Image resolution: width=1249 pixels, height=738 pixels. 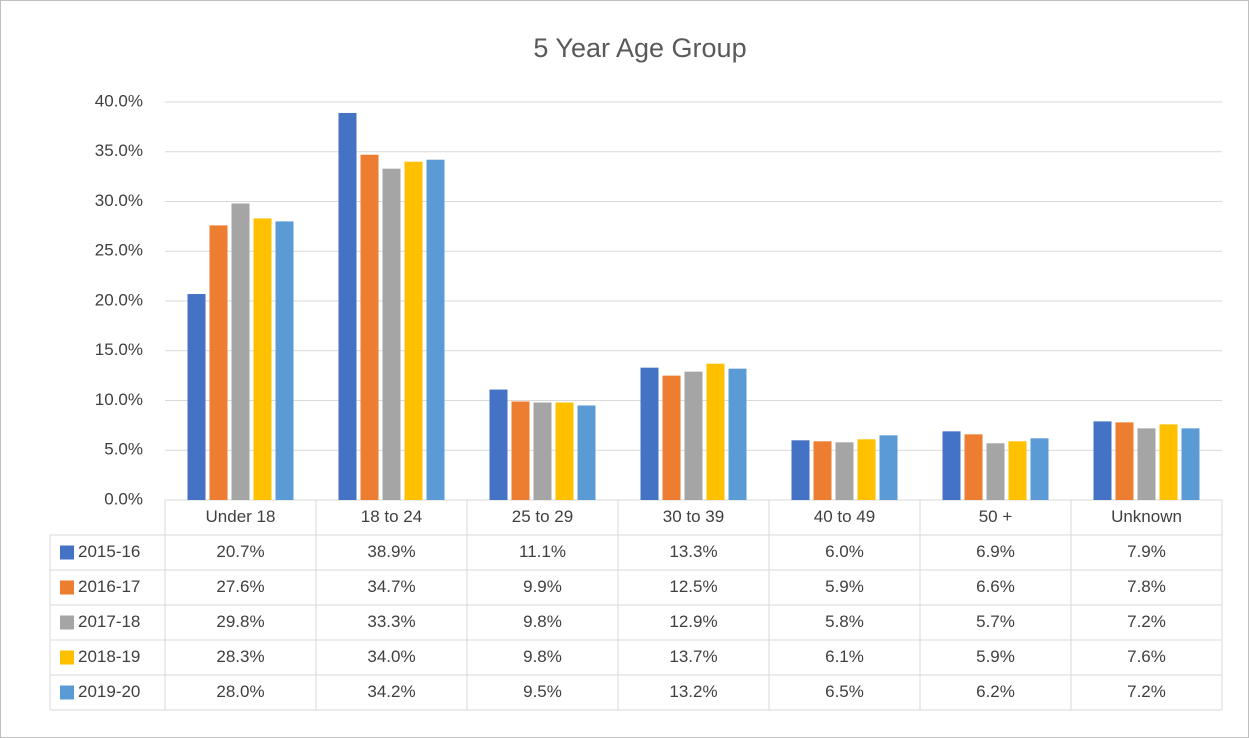 I want to click on table-value: 13.3%, so click(x=693, y=551).